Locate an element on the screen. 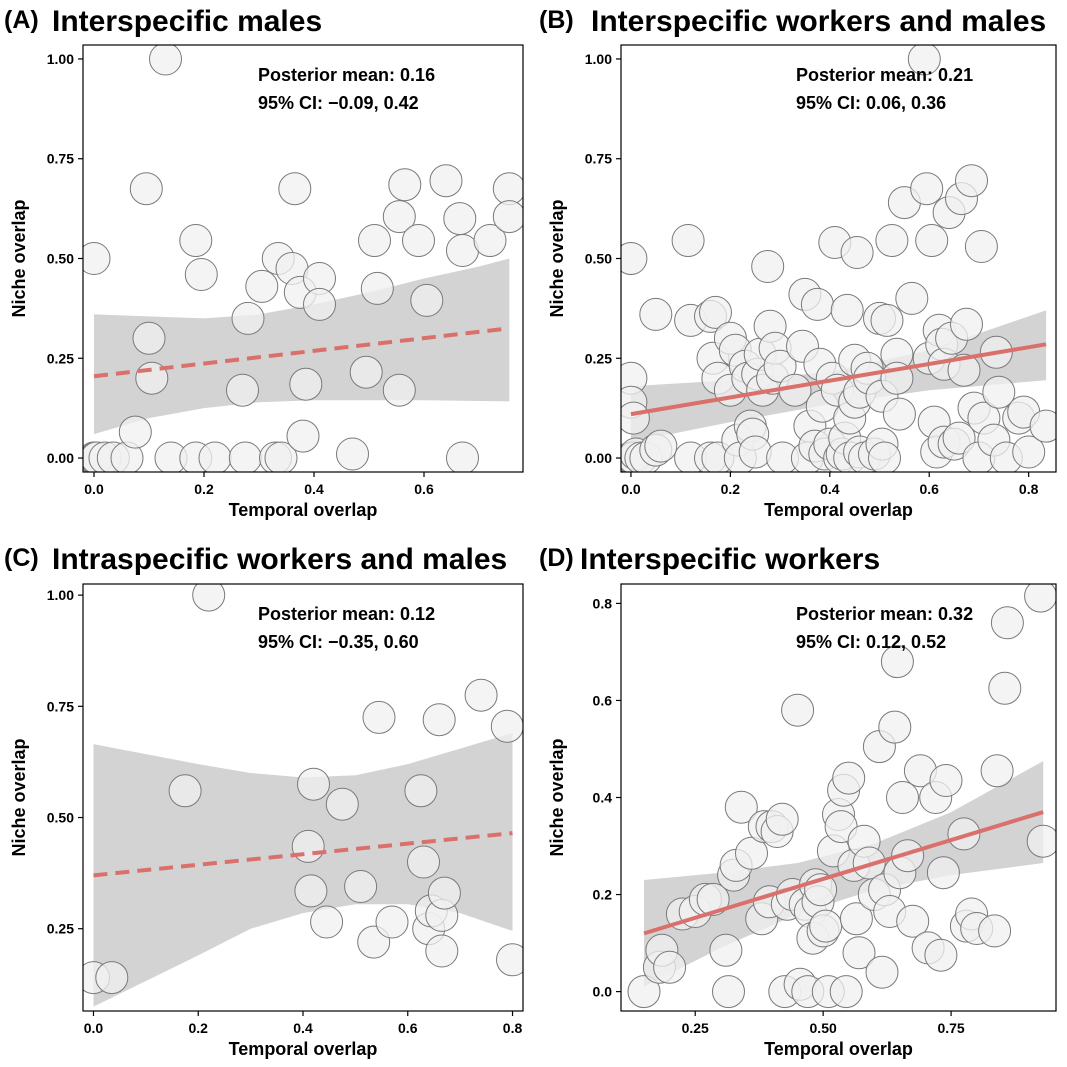  panel-letter: (D) is located at coordinates (556, 558).